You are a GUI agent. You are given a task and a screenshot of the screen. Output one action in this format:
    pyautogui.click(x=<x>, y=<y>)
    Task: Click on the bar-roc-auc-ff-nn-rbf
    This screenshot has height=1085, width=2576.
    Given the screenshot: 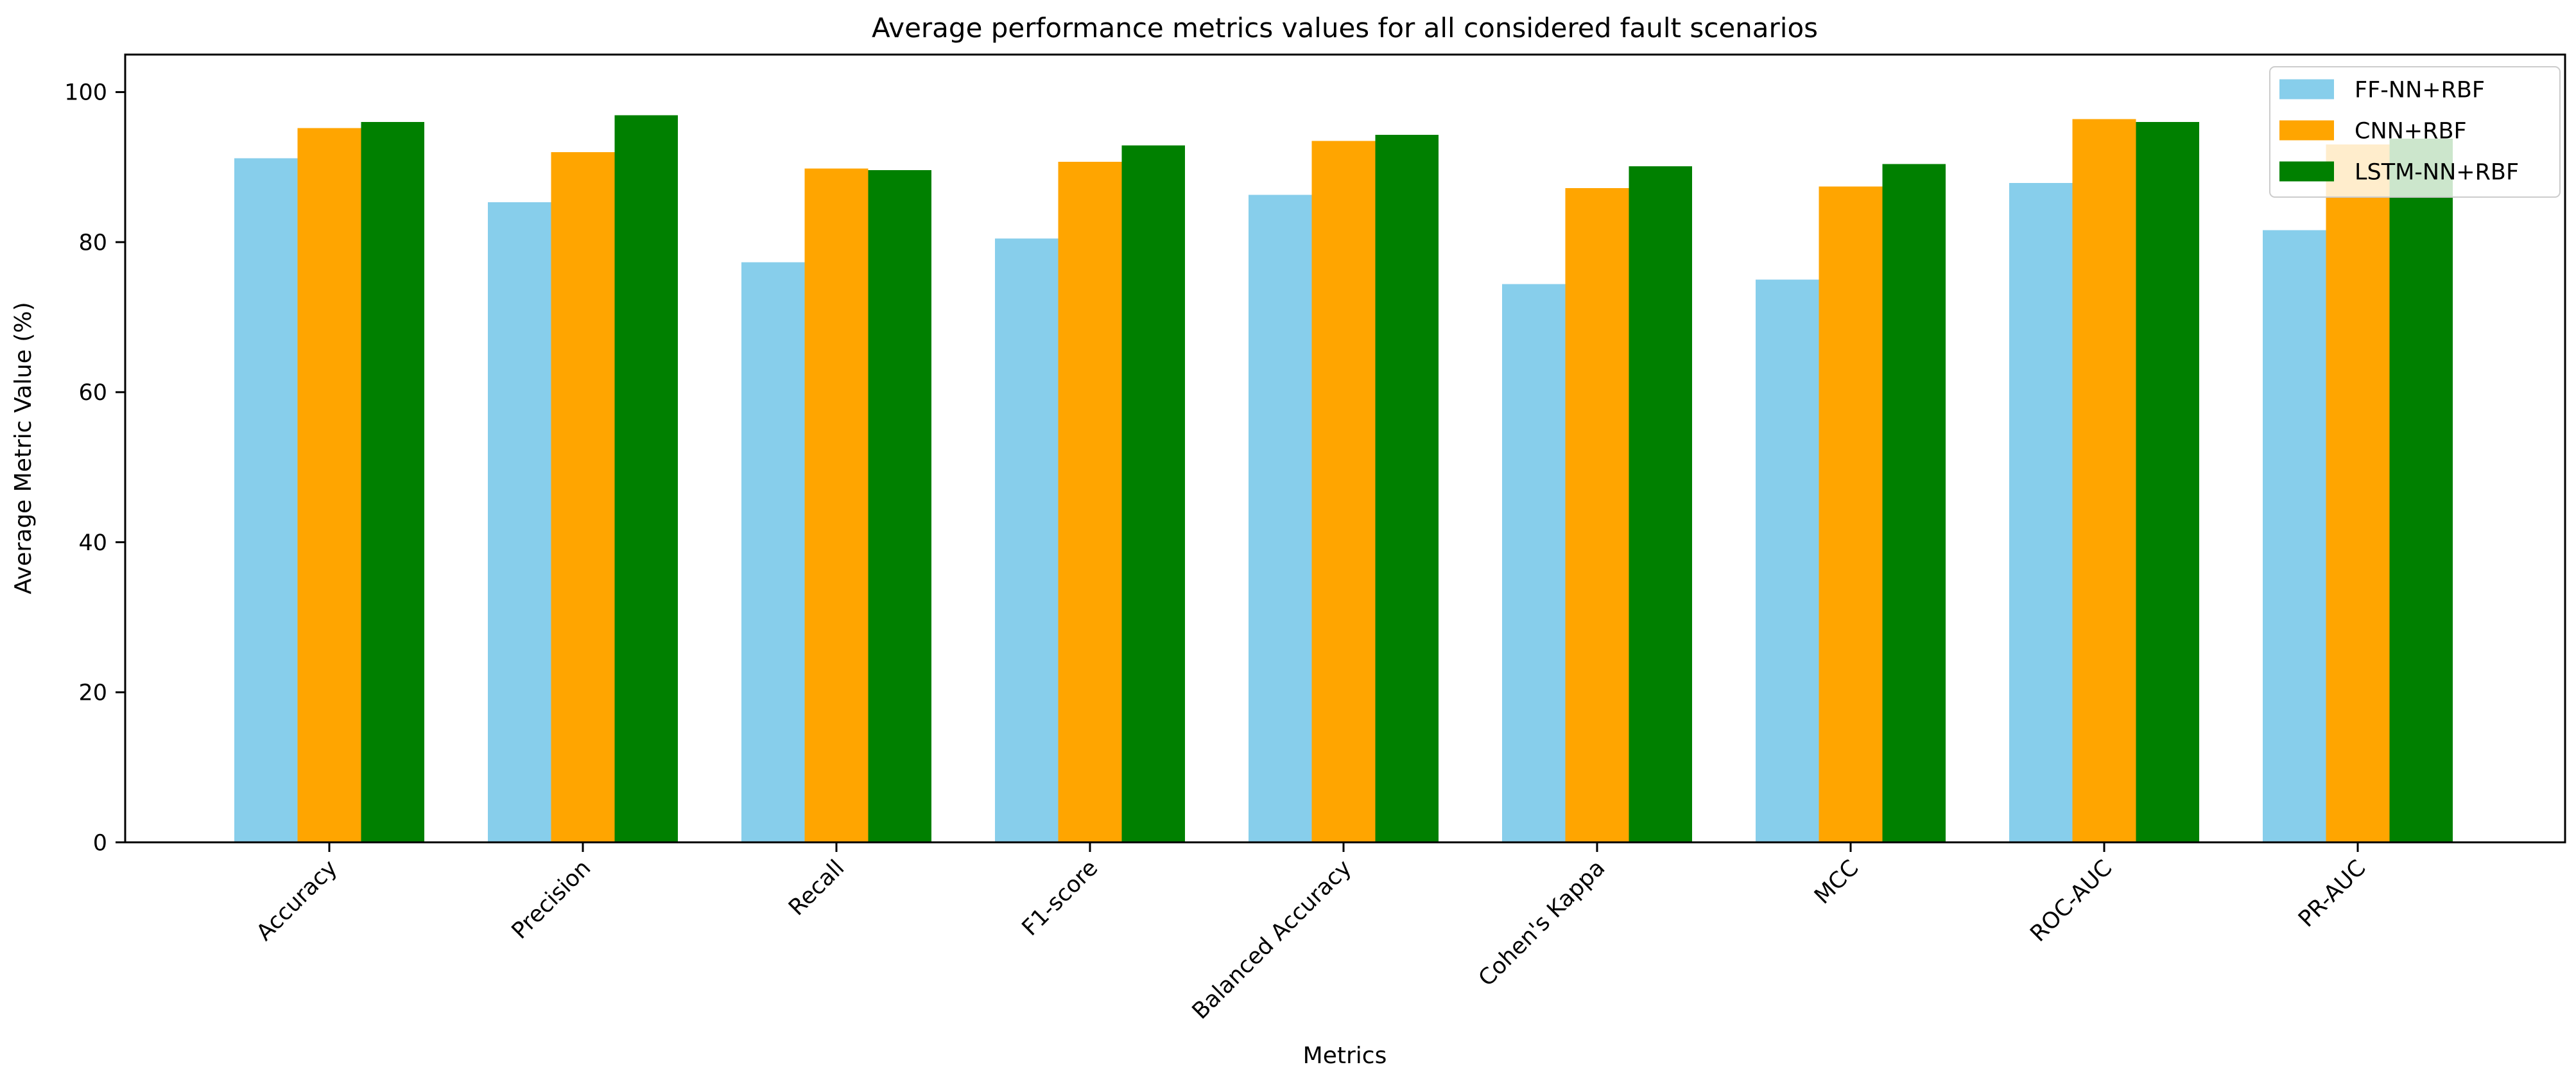 What is the action you would take?
    pyautogui.click(x=2041, y=512)
    